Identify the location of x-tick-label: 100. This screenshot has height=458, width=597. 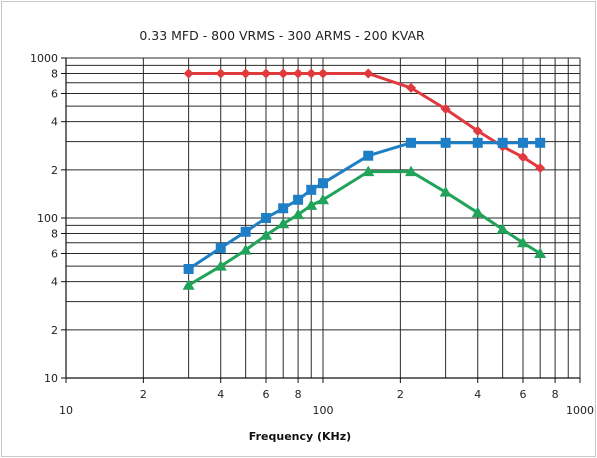
(323, 410).